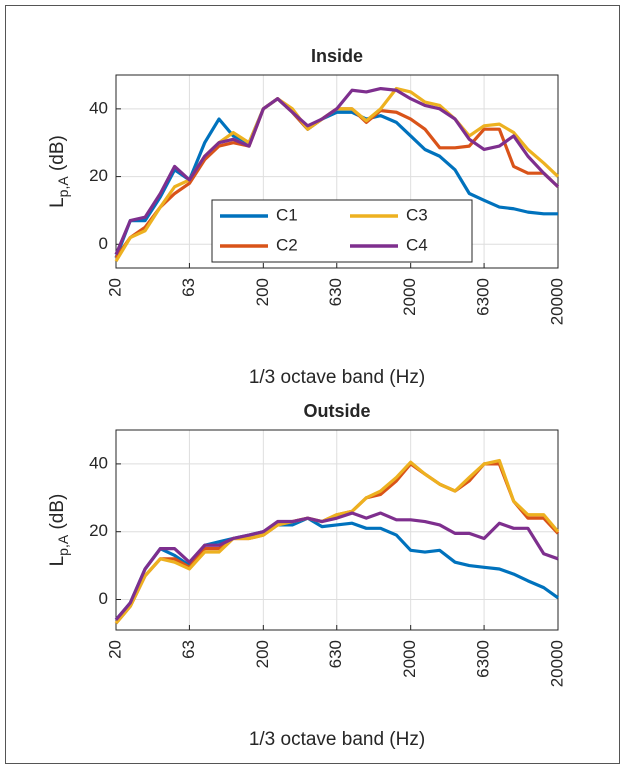 The image size is (625, 774). I want to click on legend-label: C4, so click(417, 244).